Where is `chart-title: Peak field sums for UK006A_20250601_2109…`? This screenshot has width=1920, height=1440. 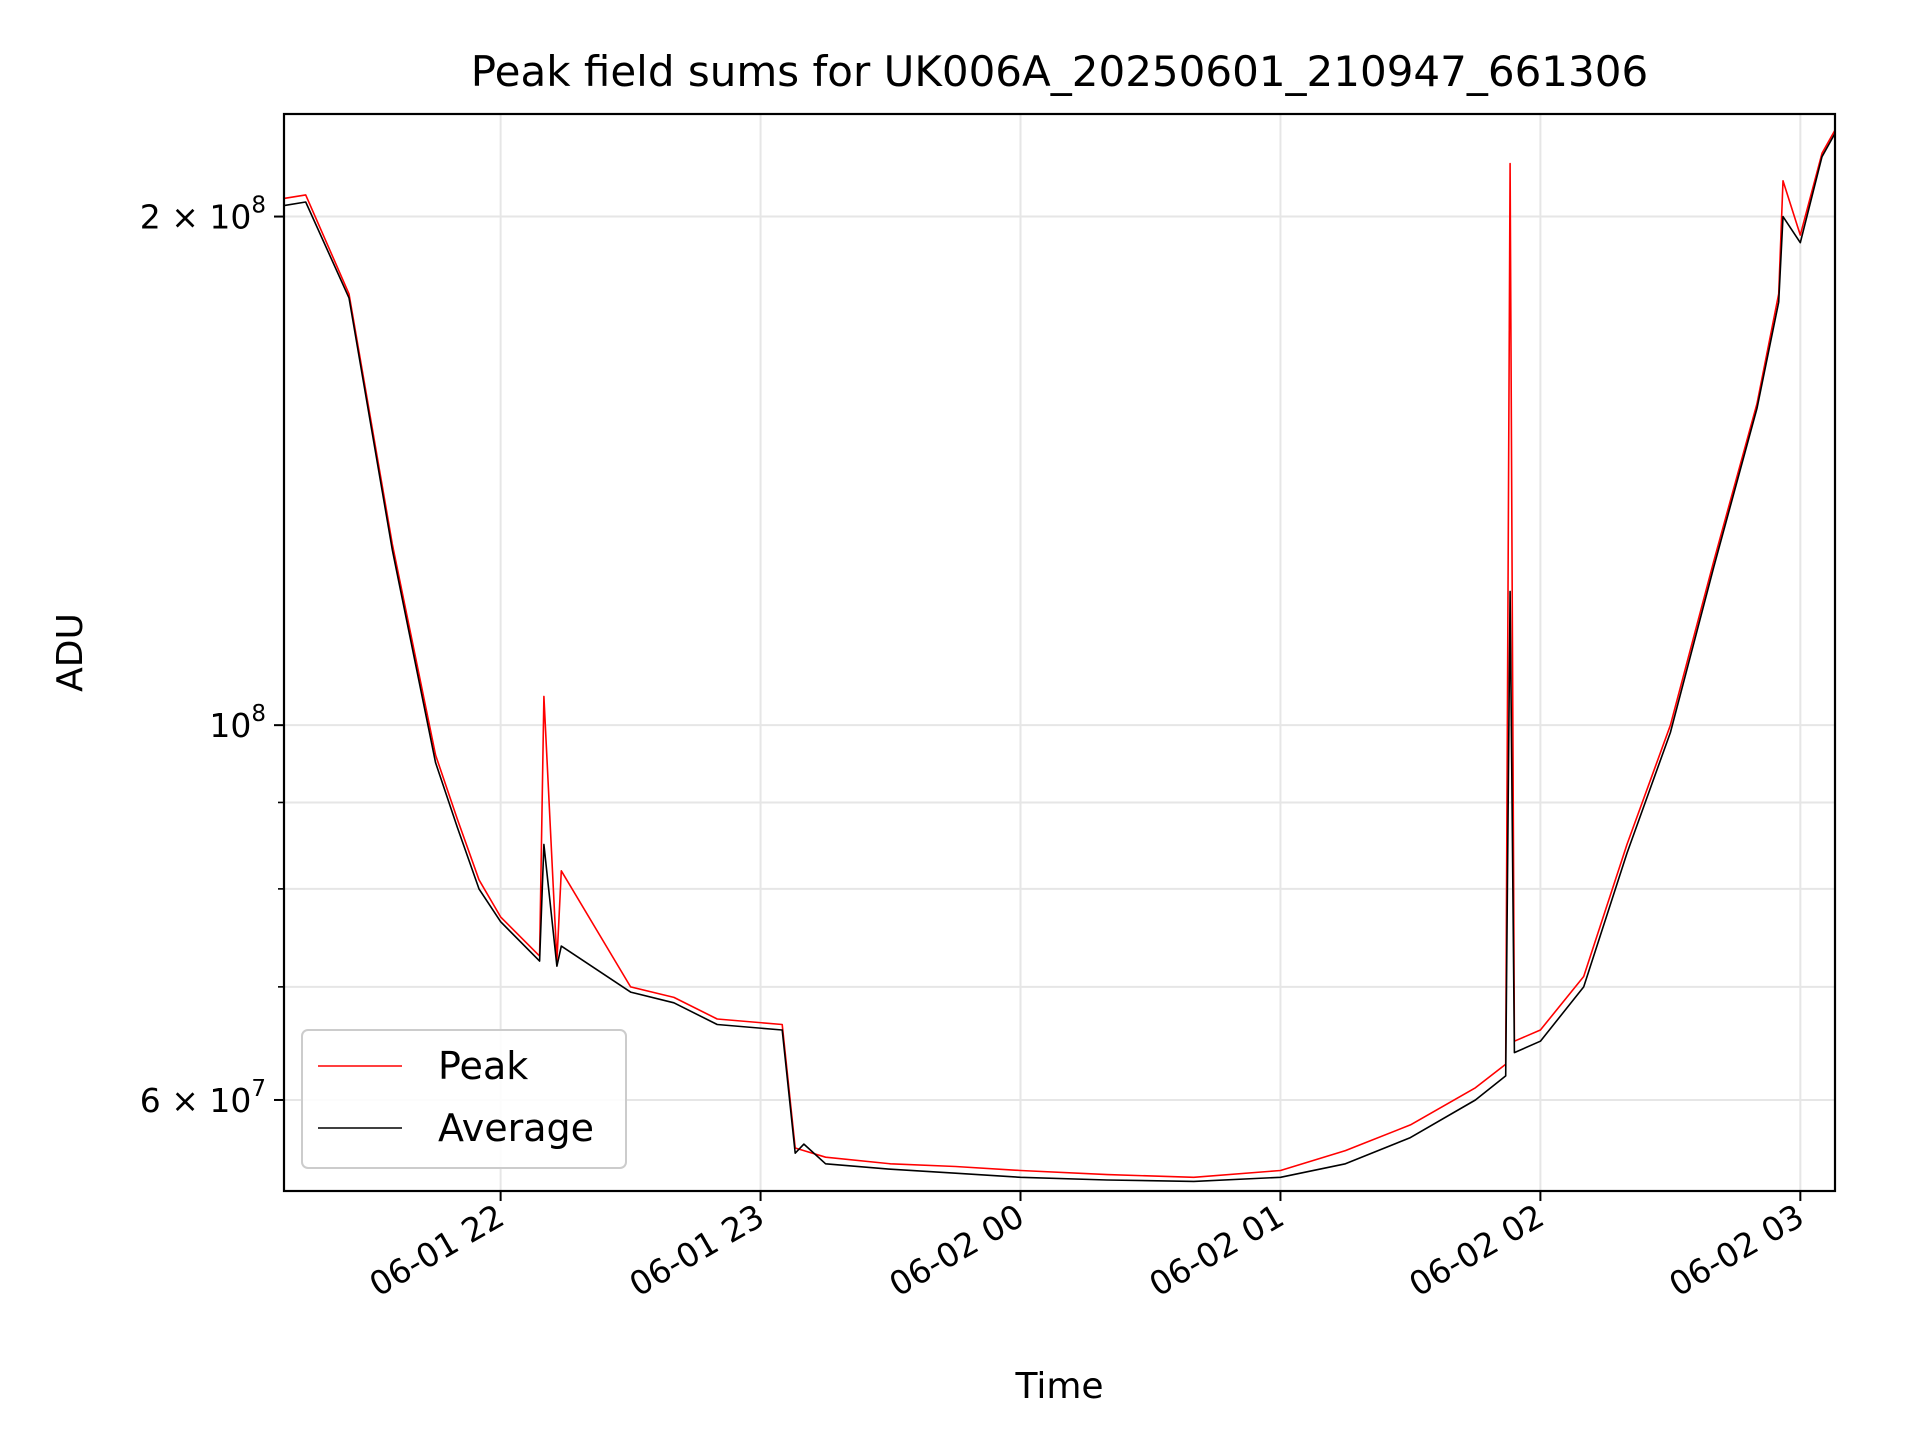 chart-title: Peak field sums for UK006A_20250601_2109… is located at coordinates (1059, 71).